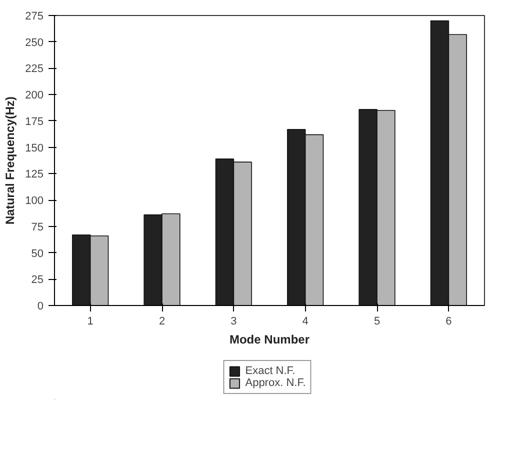 This screenshot has width=525, height=472. What do you see at coordinates (37, 227) in the screenshot?
I see `y-tick-label: 75` at bounding box center [37, 227].